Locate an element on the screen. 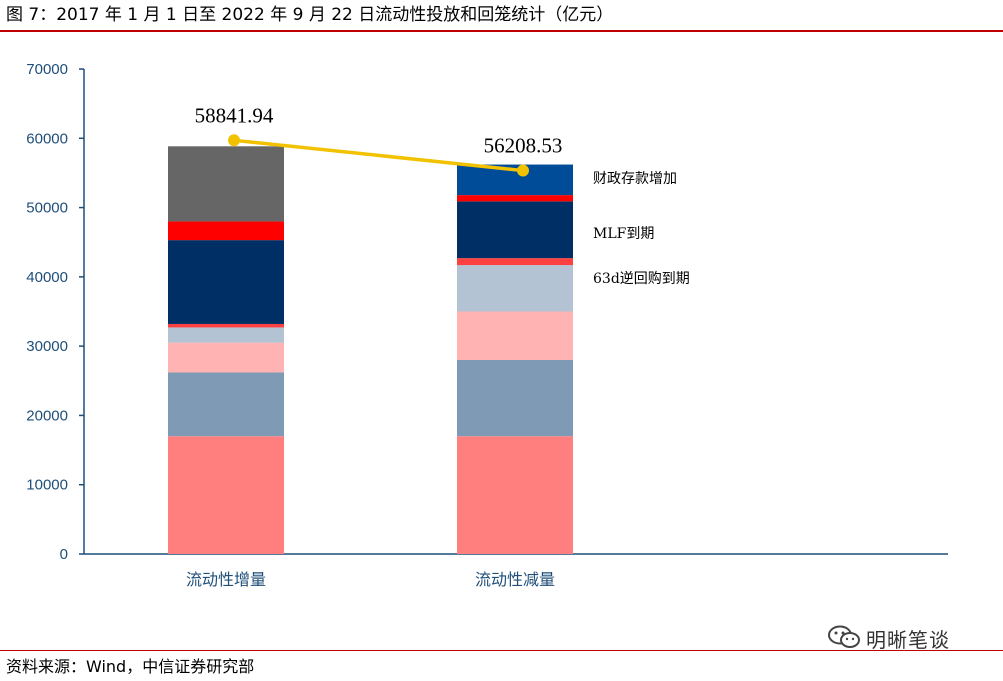  source-divider is located at coordinates (501, 650).